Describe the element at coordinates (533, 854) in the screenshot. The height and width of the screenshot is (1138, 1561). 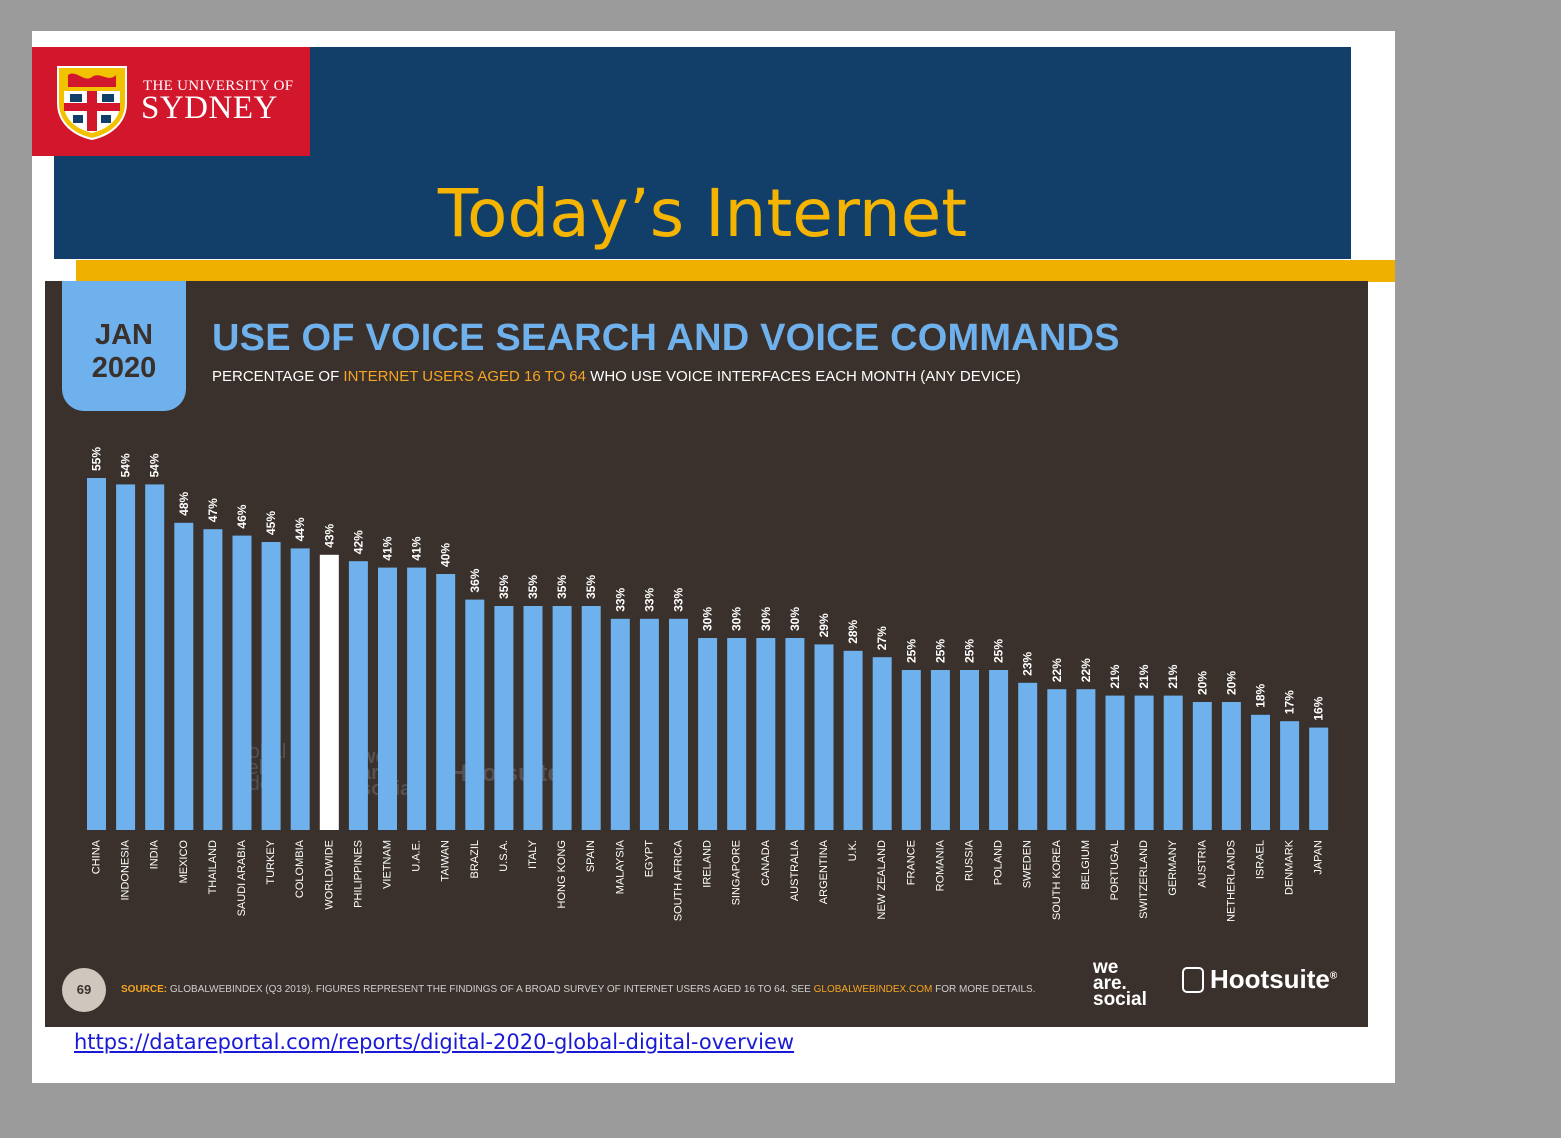
I see `category-label: ITALY` at that location.